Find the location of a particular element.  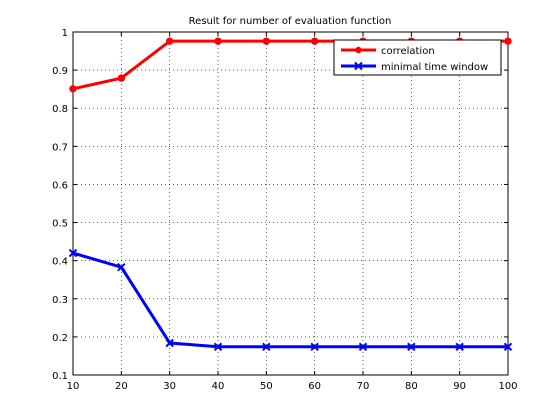

y-tick-label: 0.5 is located at coordinates (60, 224).